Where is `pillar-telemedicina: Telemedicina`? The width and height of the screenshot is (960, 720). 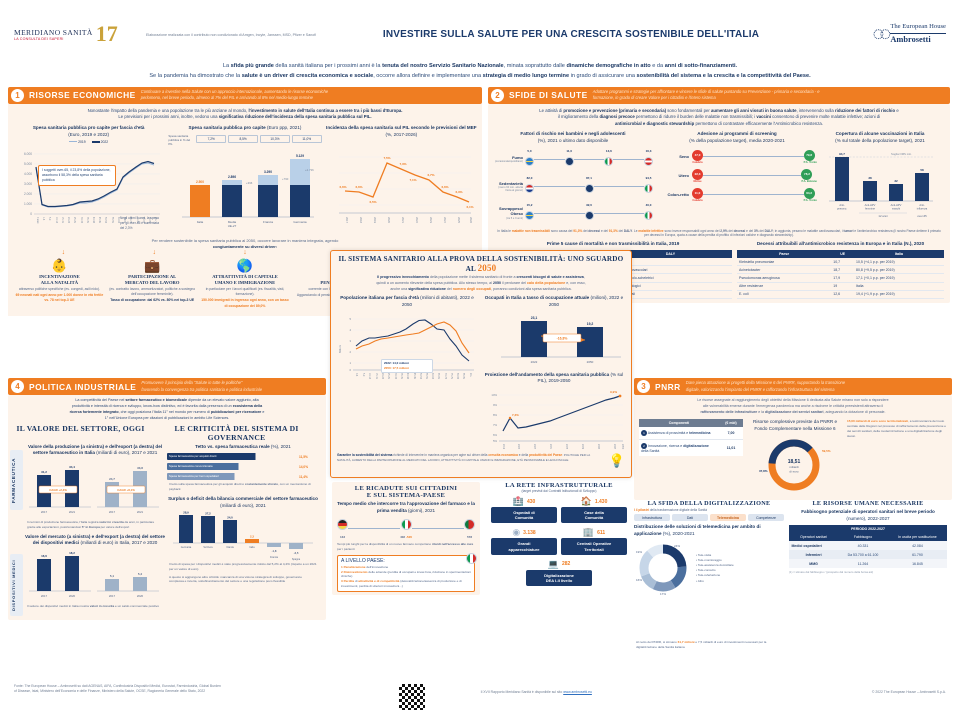 pillar-telemedicina: Telemedicina is located at coordinates (728, 517).